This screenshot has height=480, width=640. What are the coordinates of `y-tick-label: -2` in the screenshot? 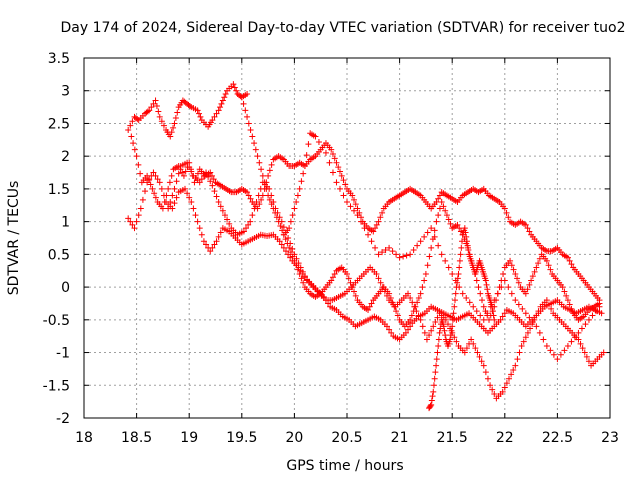 It's located at (63, 419).